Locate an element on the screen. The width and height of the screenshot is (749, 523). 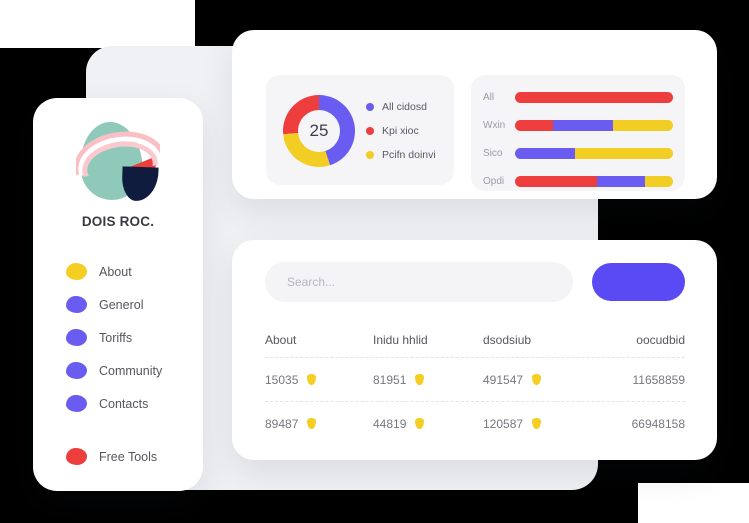
search-input is located at coordinates (419, 282).